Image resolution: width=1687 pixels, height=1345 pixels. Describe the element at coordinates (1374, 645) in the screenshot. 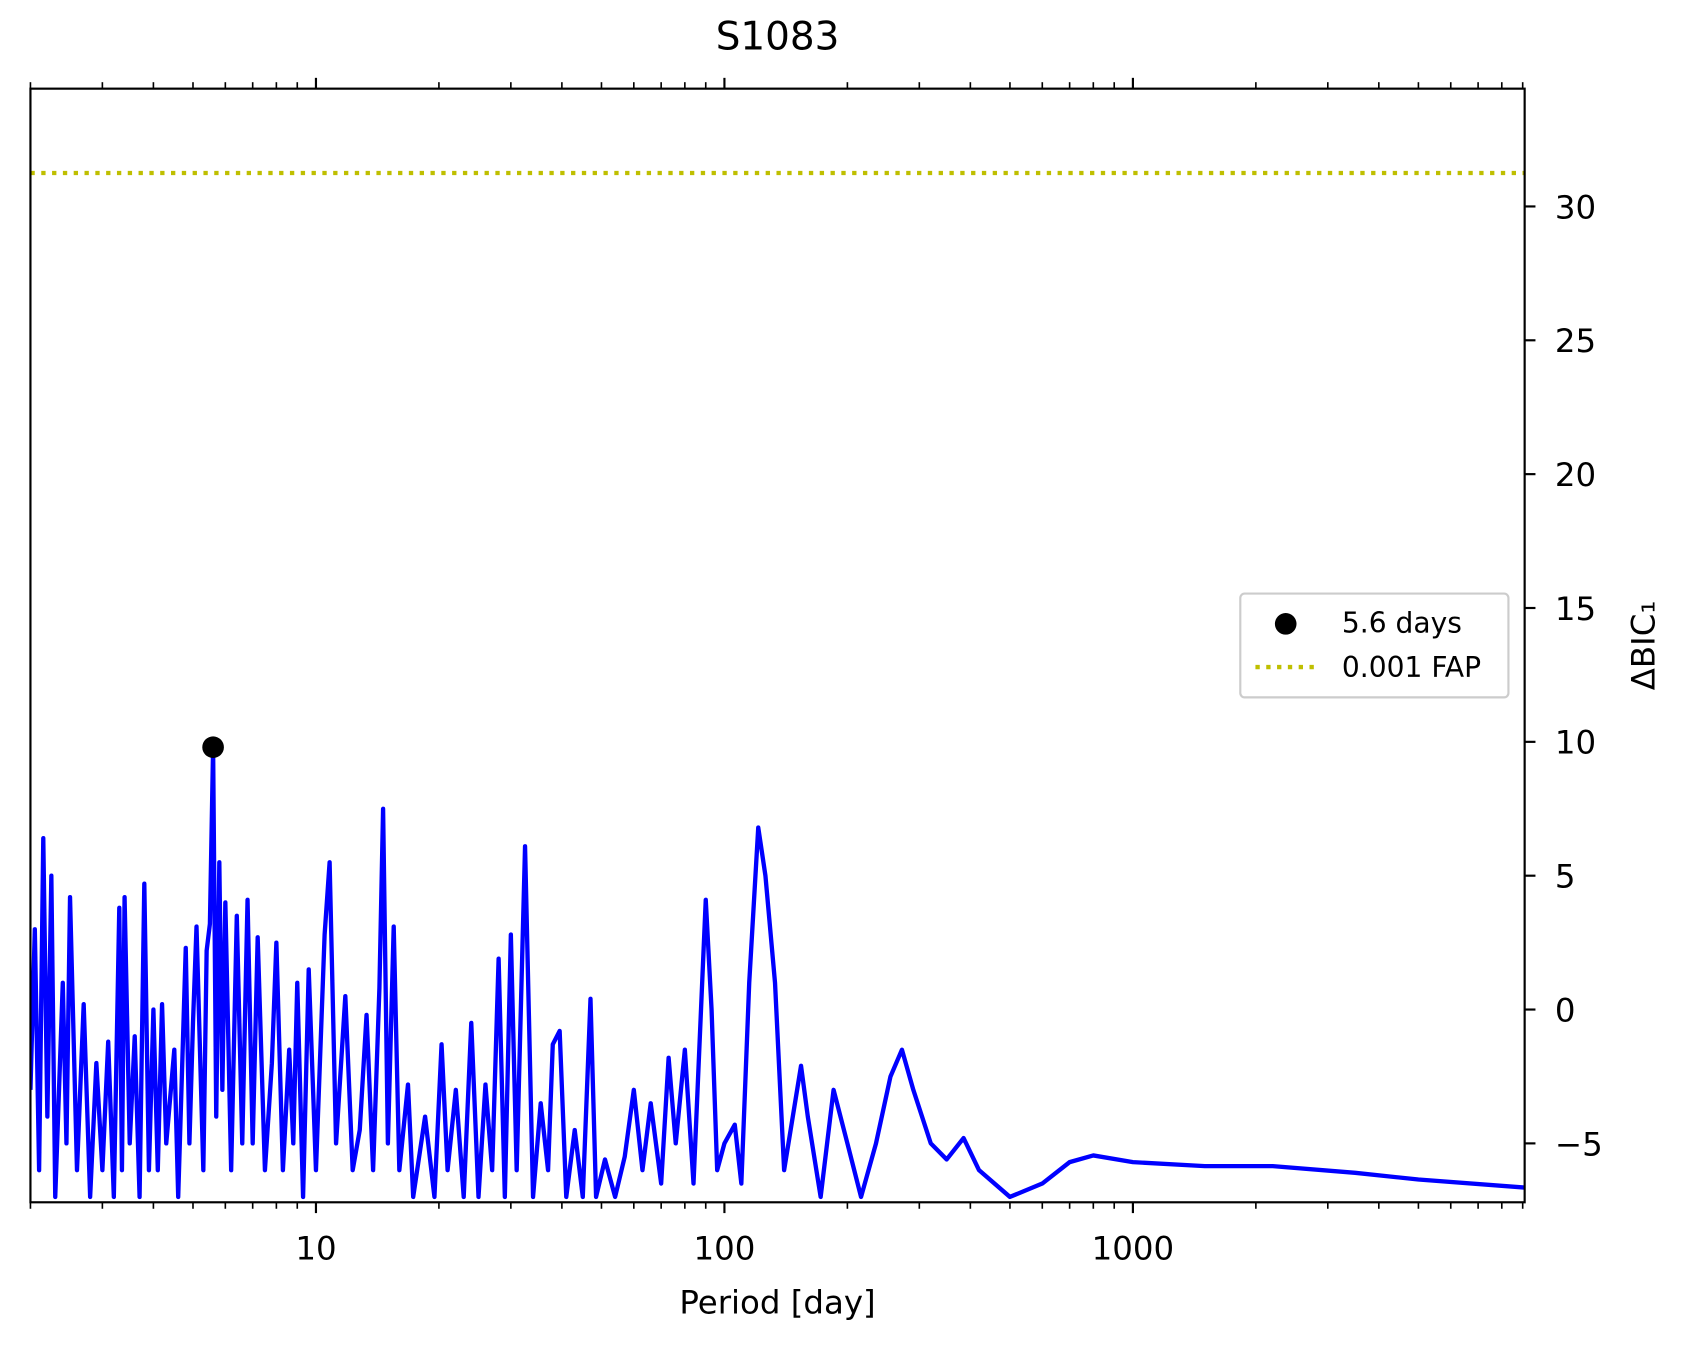

I see `legend-box` at that location.